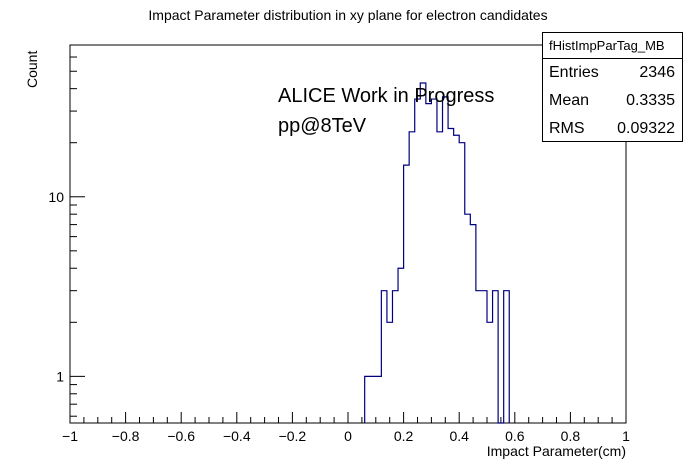 The image size is (696, 472). Describe the element at coordinates (657, 72) in the screenshot. I see `stats-entries-value: 2346` at that location.